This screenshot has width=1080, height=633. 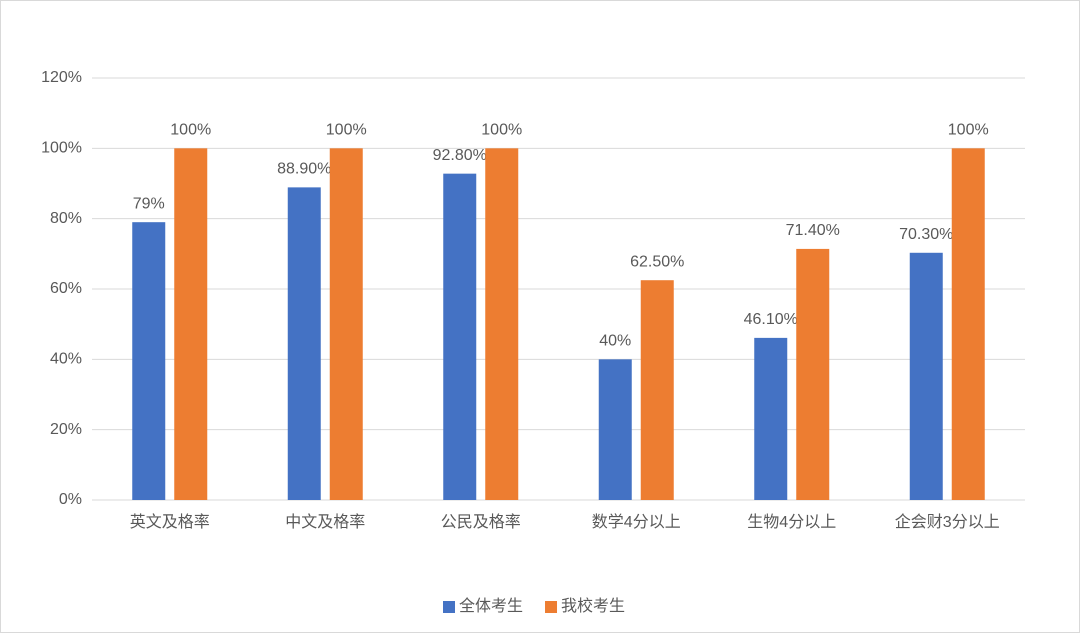 I want to click on value-label: 71.40%, so click(x=813, y=230).